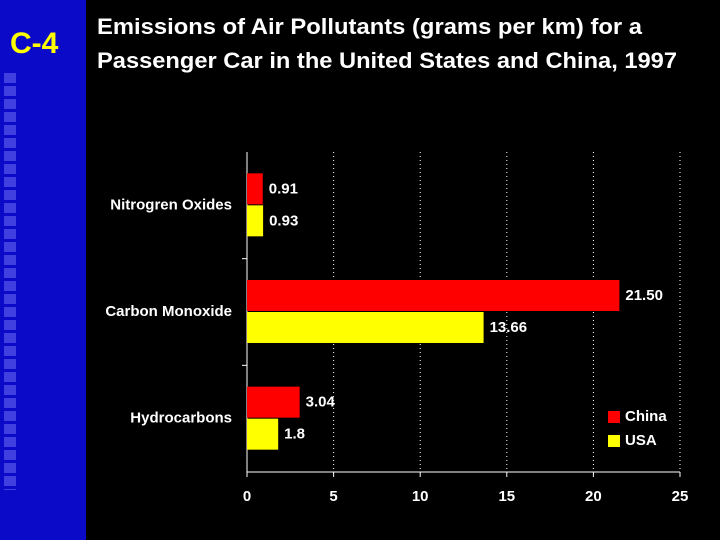 The image size is (720, 540). What do you see at coordinates (644, 295) in the screenshot?
I see `value-label: 21.50` at bounding box center [644, 295].